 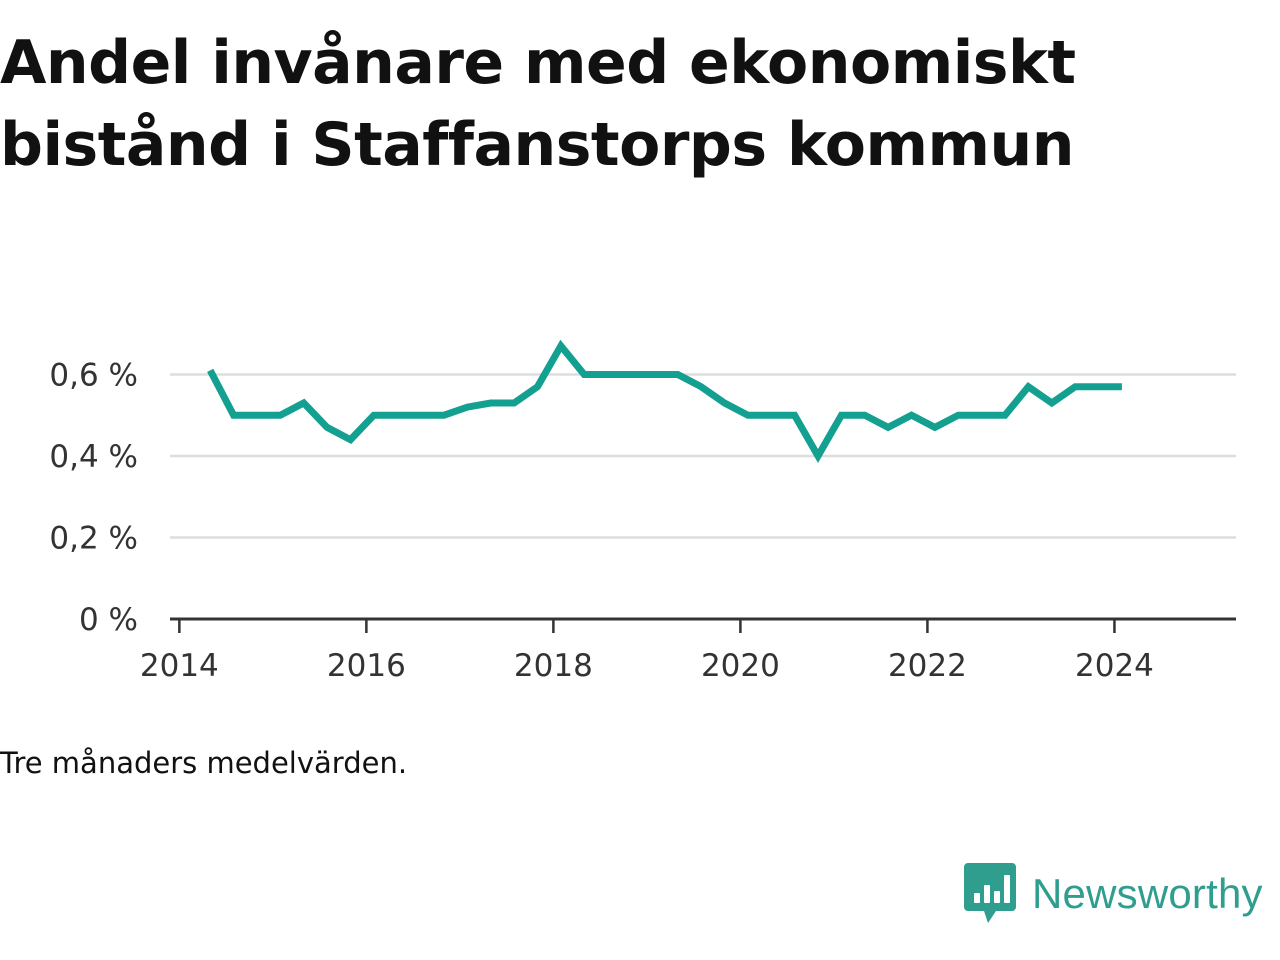 What do you see at coordinates (1147, 893) in the screenshot?
I see `brand-name: Newsworthy` at bounding box center [1147, 893].